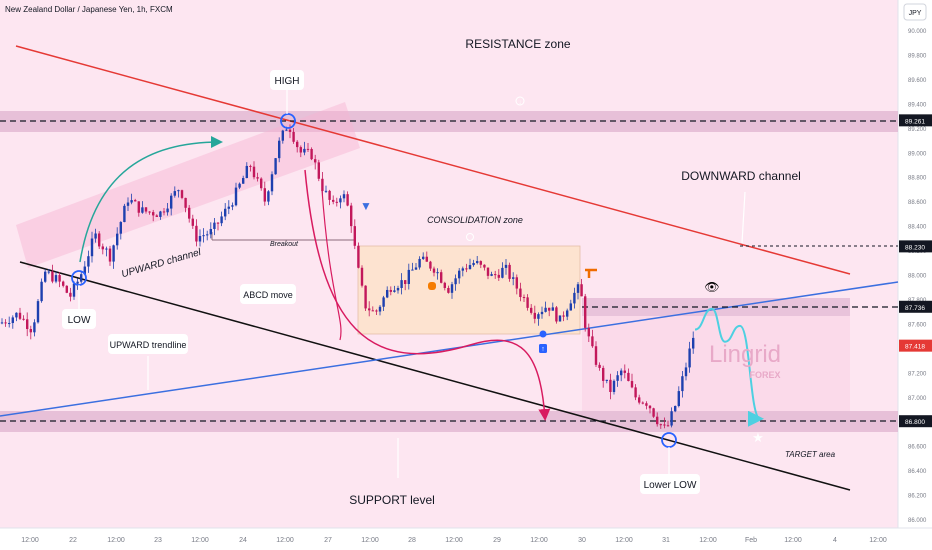 The width and height of the screenshot is (932, 550). I want to click on low-label: LOW, so click(79, 319).